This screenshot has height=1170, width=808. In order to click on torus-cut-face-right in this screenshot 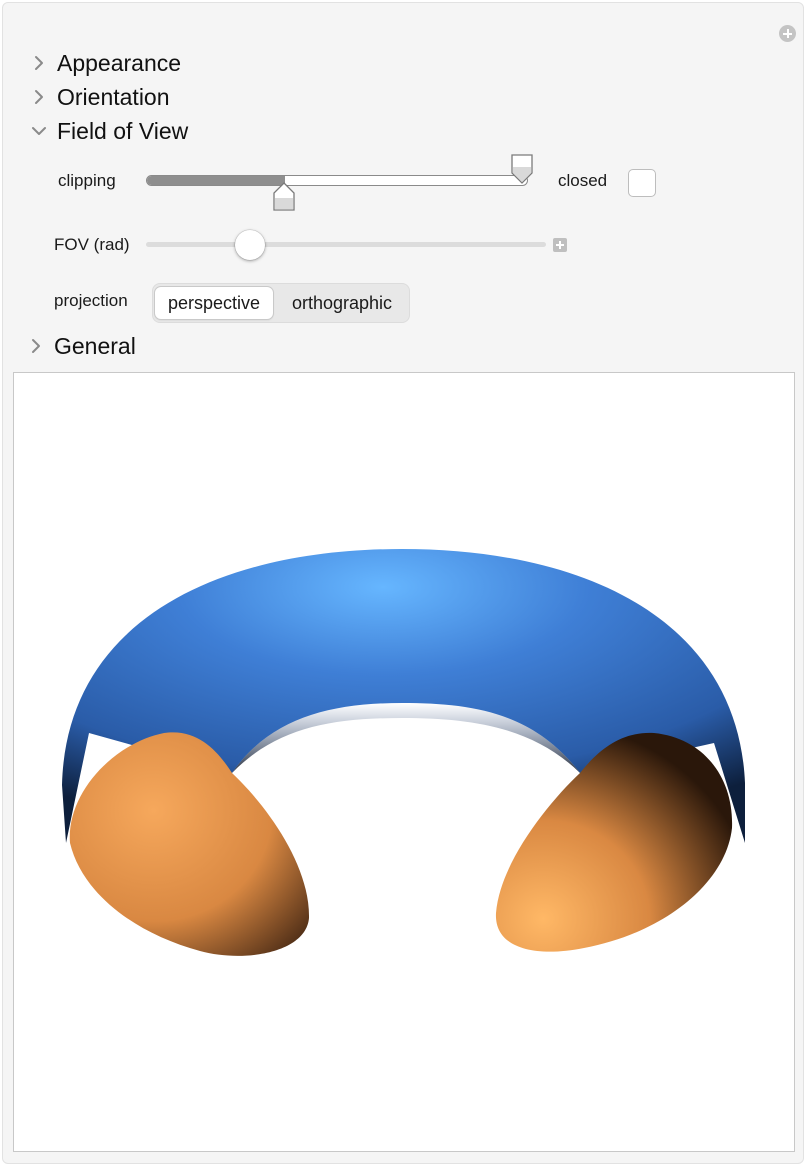, I will do `click(614, 842)`.